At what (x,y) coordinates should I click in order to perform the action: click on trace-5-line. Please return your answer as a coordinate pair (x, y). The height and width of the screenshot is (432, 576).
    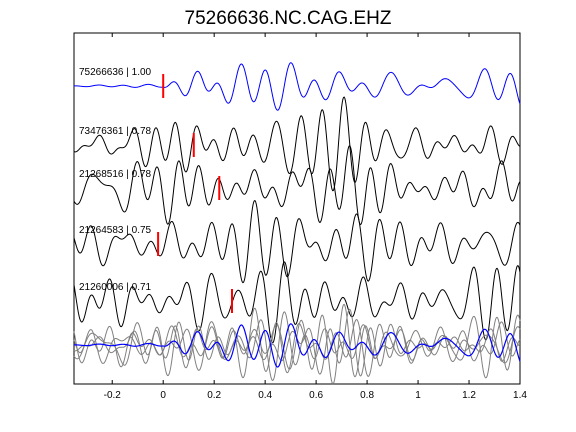
    Looking at the image, I should click on (297, 302).